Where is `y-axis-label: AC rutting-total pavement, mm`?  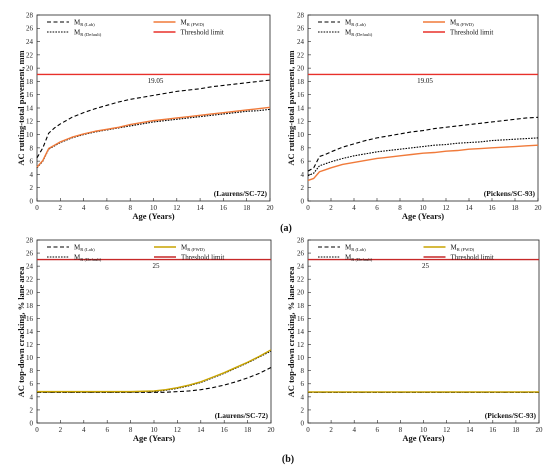 y-axis-label: AC rutting-total pavement, mm is located at coordinates (291, 107).